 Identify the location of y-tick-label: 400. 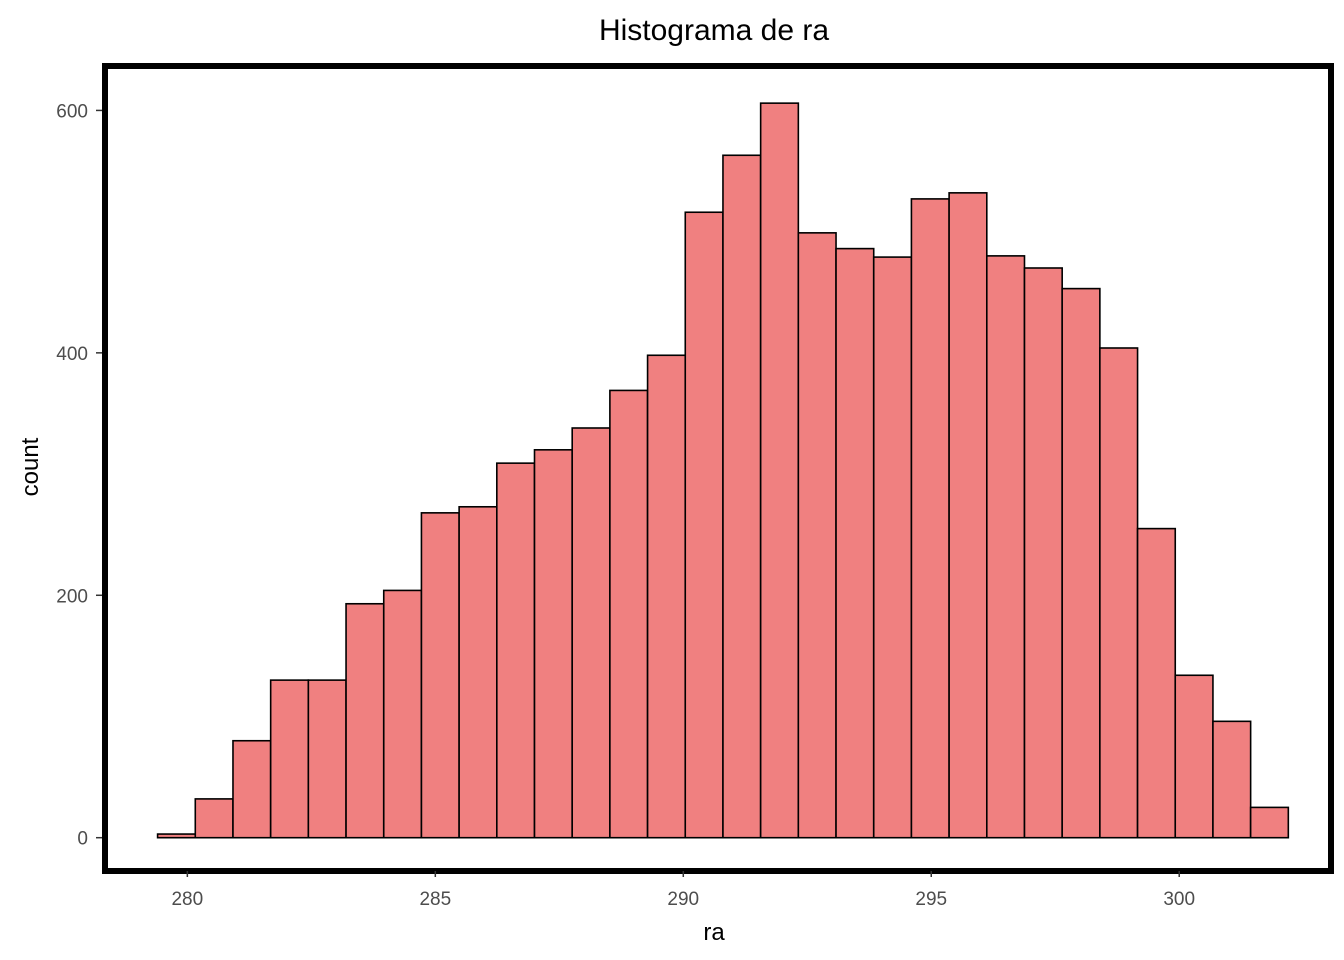
(72, 354).